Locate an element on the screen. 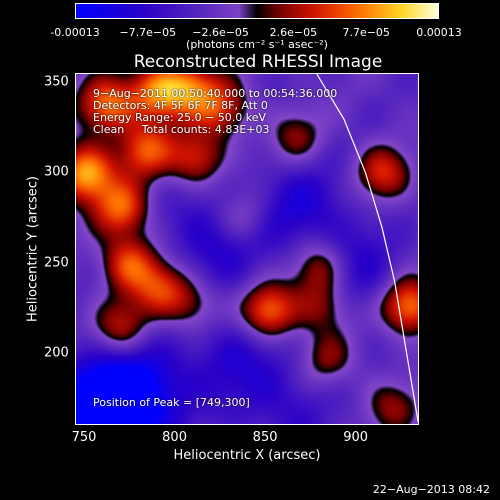  colorbar-unit-label: (photons cm⁻² s⁻¹ asec⁻²) is located at coordinates (257, 44).